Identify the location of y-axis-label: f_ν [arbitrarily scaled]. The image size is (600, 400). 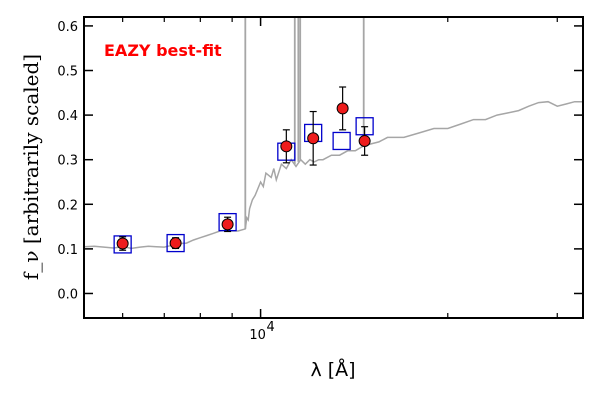
(31, 167).